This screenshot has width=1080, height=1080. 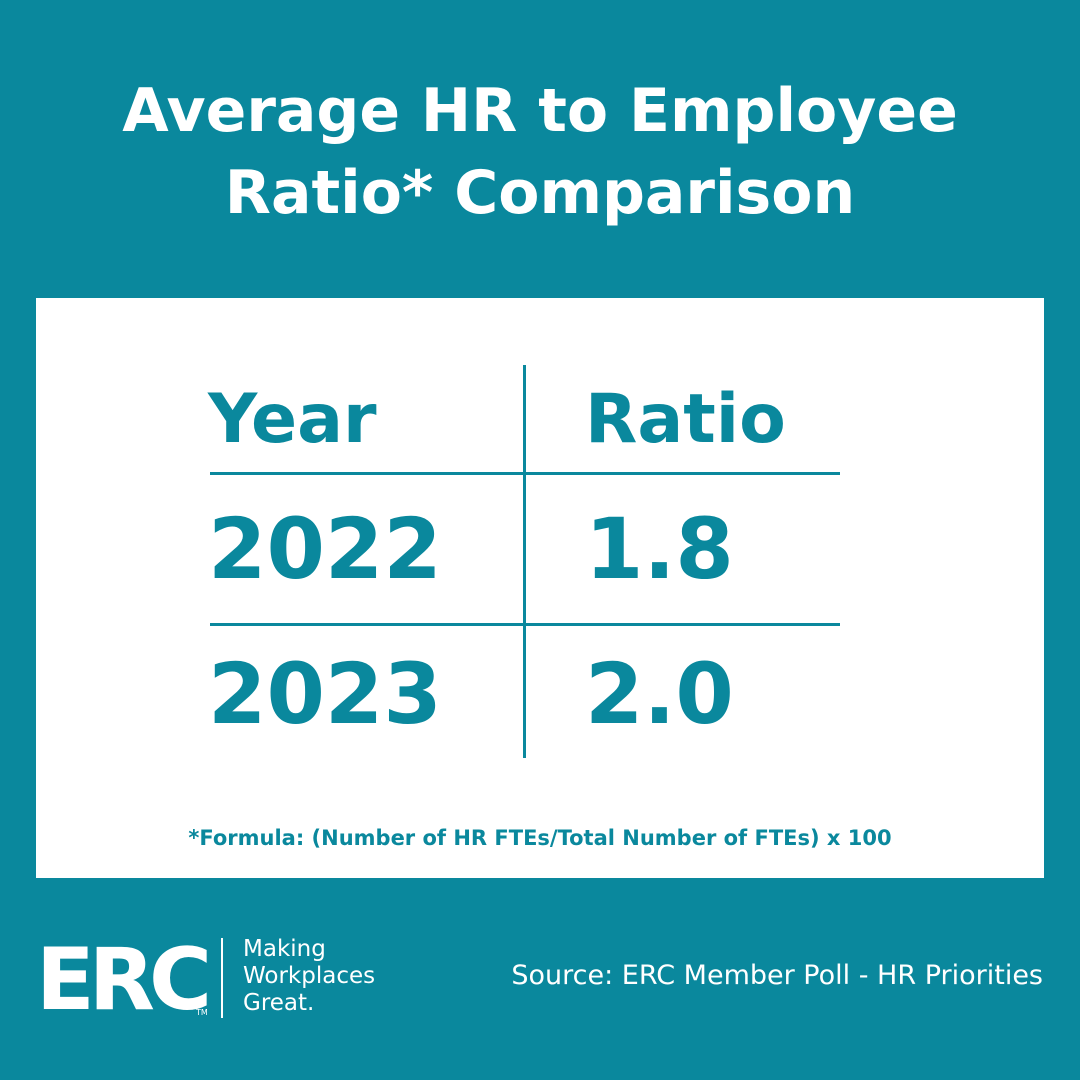 I want to click on trademark: TM, so click(x=202, y=1012).